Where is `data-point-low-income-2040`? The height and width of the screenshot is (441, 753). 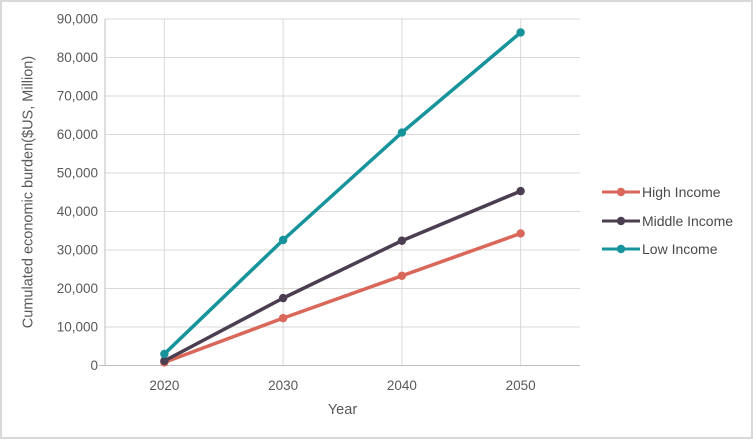
data-point-low-income-2040 is located at coordinates (402, 132).